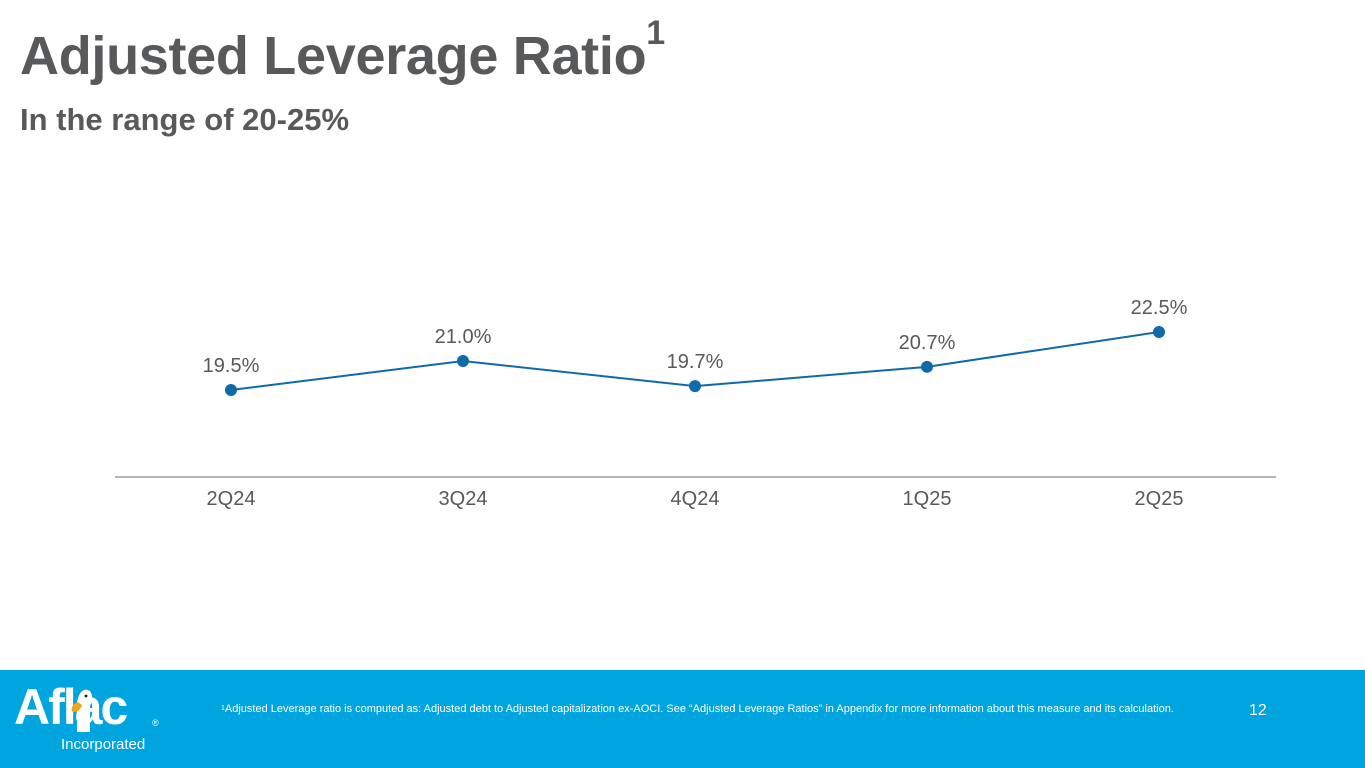 The image size is (1365, 768). I want to click on page-title: Adjusted Leverage Ratio1, so click(342, 52).